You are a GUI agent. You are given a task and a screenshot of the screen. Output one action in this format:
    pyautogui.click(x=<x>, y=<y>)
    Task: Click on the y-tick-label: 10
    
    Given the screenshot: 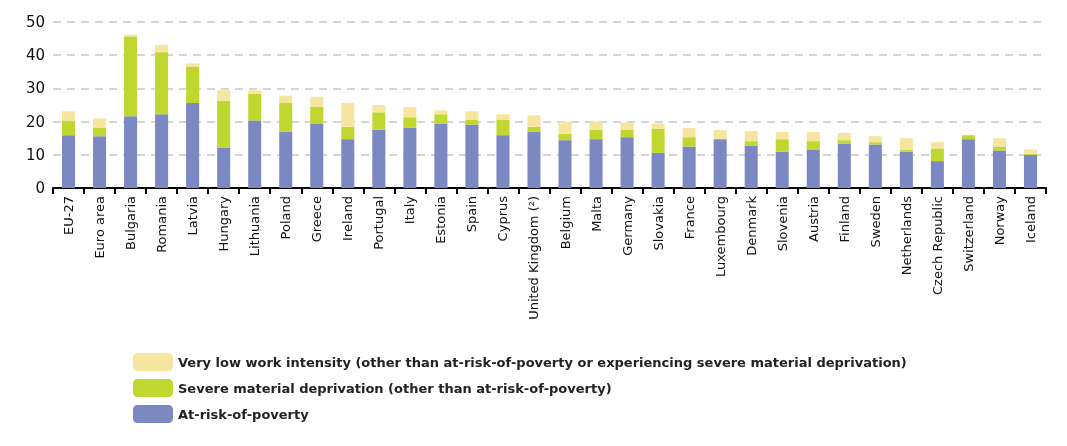 What is the action you would take?
    pyautogui.click(x=35, y=154)
    